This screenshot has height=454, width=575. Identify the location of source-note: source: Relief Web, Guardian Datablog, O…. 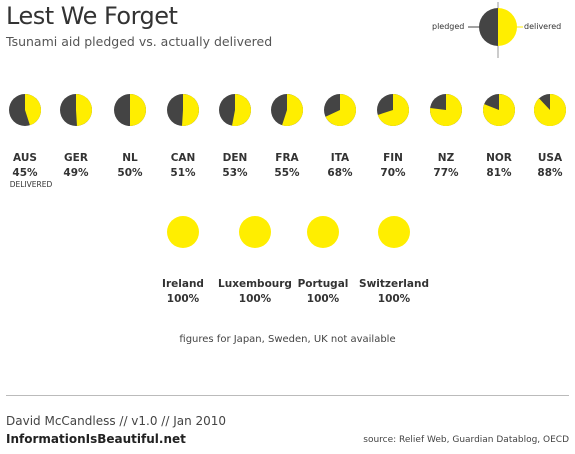
(466, 440).